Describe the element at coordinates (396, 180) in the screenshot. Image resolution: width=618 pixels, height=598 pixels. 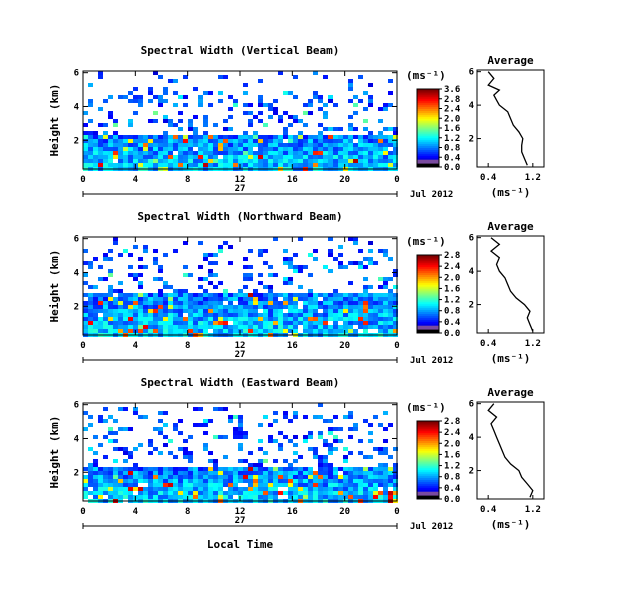
I see `x-tick-label: 0` at that location.